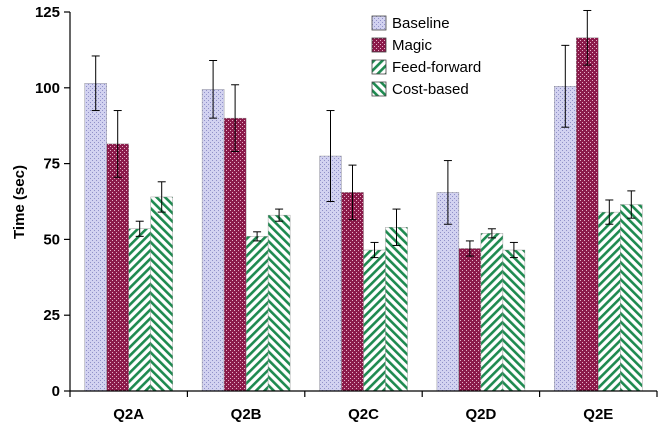 The height and width of the screenshot is (439, 665). I want to click on x-category-label: Q2C, so click(363, 414).